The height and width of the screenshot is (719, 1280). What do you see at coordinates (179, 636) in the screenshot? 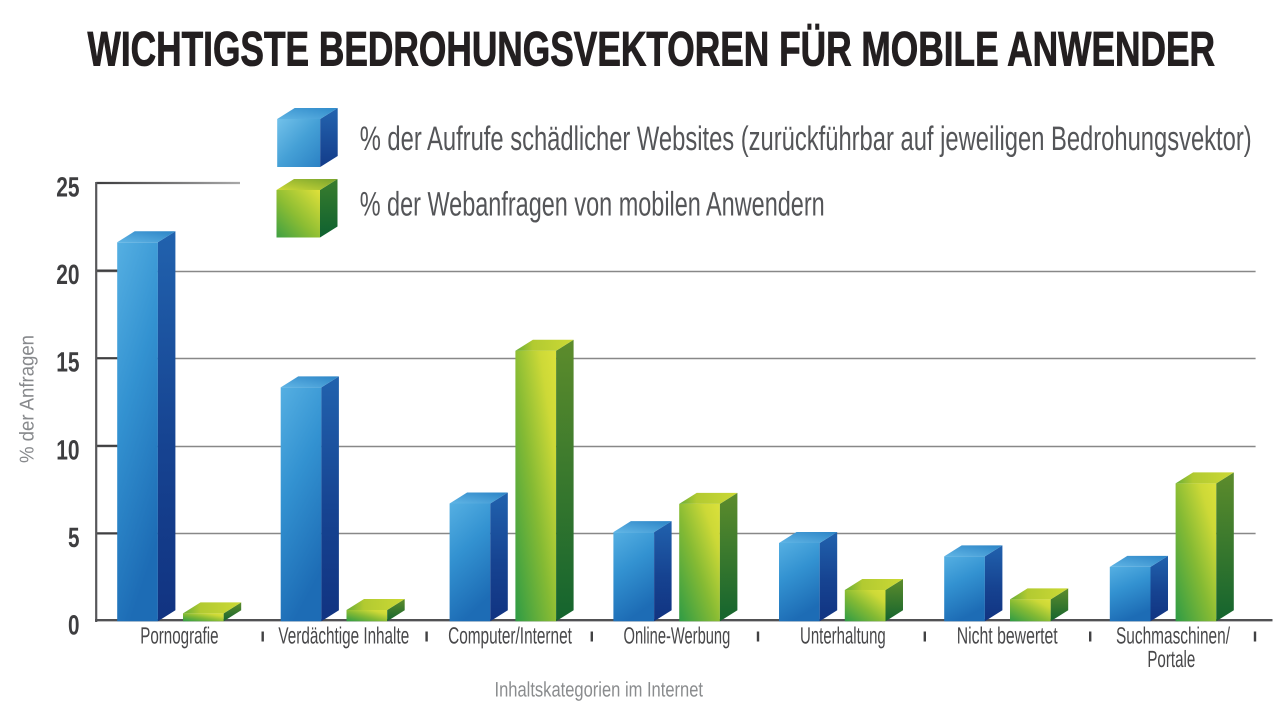
I see `svg-text: Pornografie` at bounding box center [179, 636].